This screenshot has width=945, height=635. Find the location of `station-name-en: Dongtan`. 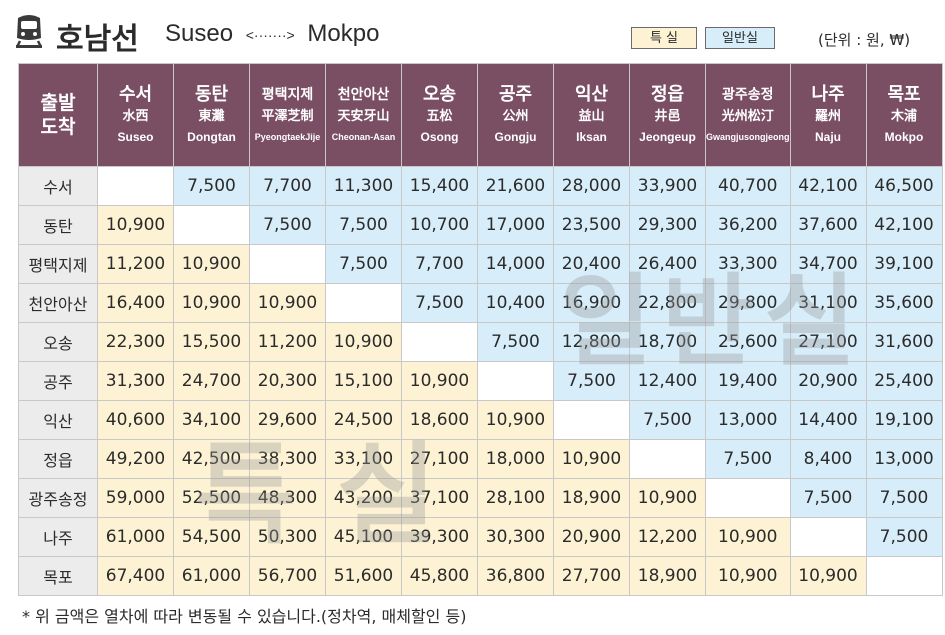

station-name-en: Dongtan is located at coordinates (211, 137).